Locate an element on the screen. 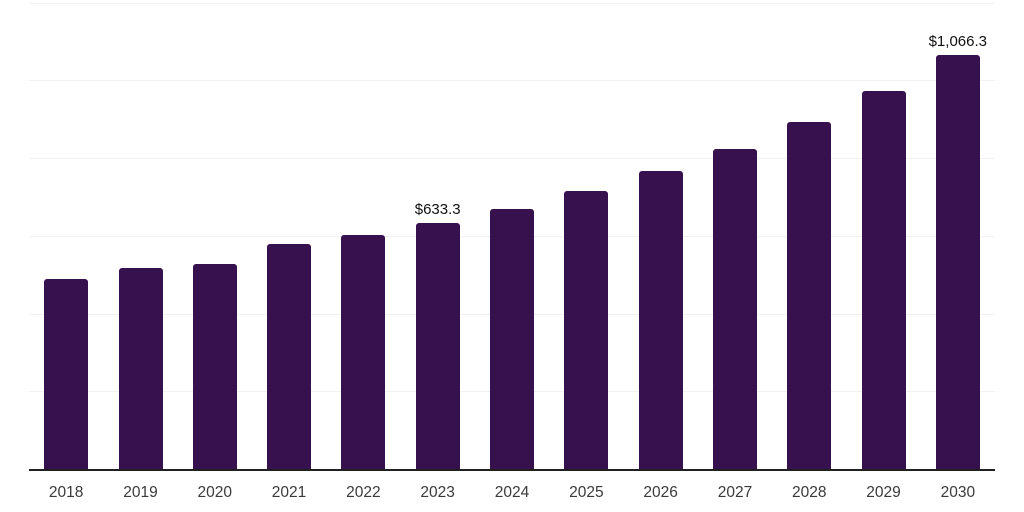 This screenshot has width=1024, height=512. x-tick-label: 2030 is located at coordinates (958, 492).